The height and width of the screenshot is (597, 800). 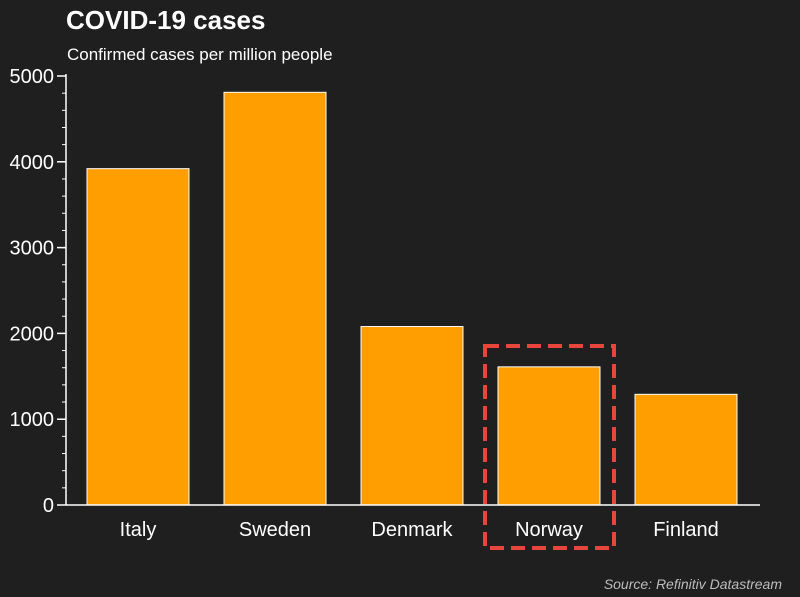 What do you see at coordinates (32, 77) in the screenshot?
I see `y-tick-label: 5000` at bounding box center [32, 77].